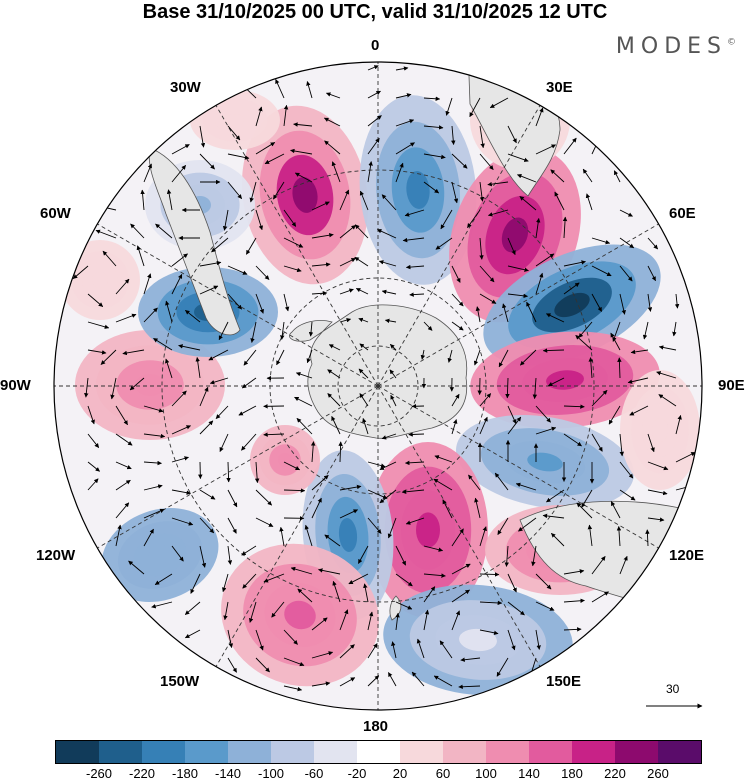  What do you see at coordinates (375, 46) in the screenshot?
I see `lon-label-0: 0` at bounding box center [375, 46].